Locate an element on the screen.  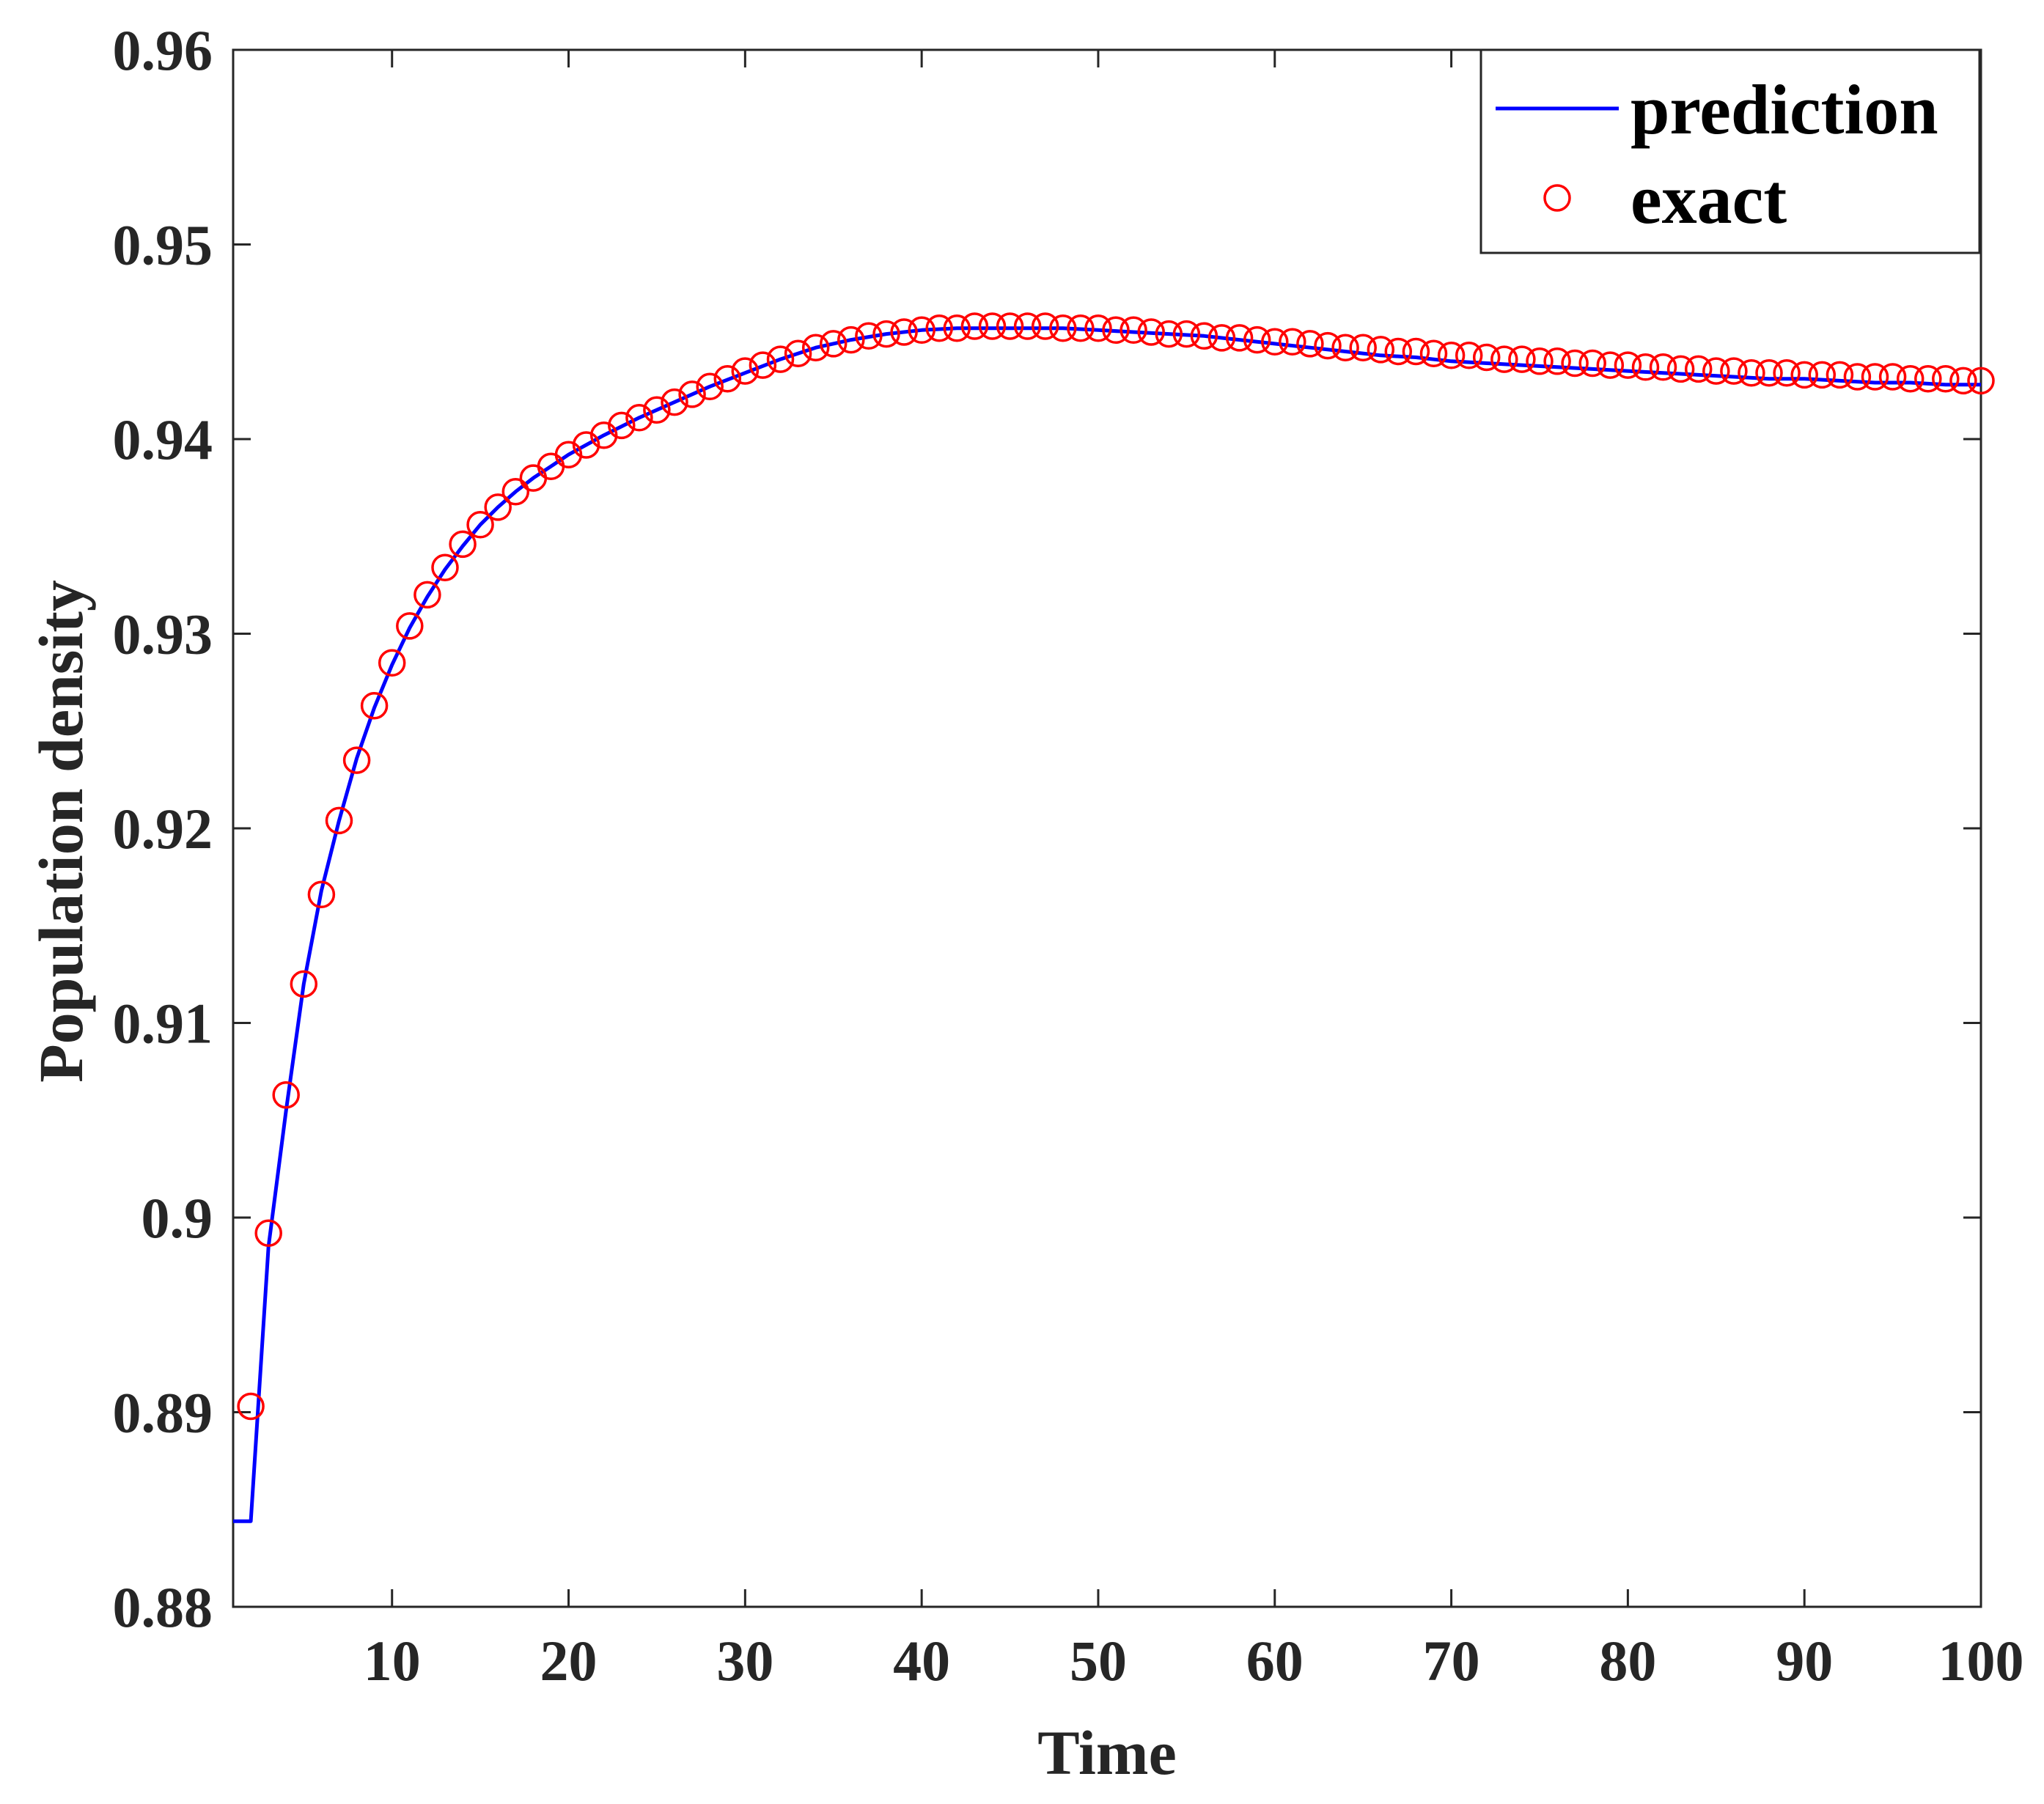
y-tick-label: 0.93 is located at coordinates (163, 634).